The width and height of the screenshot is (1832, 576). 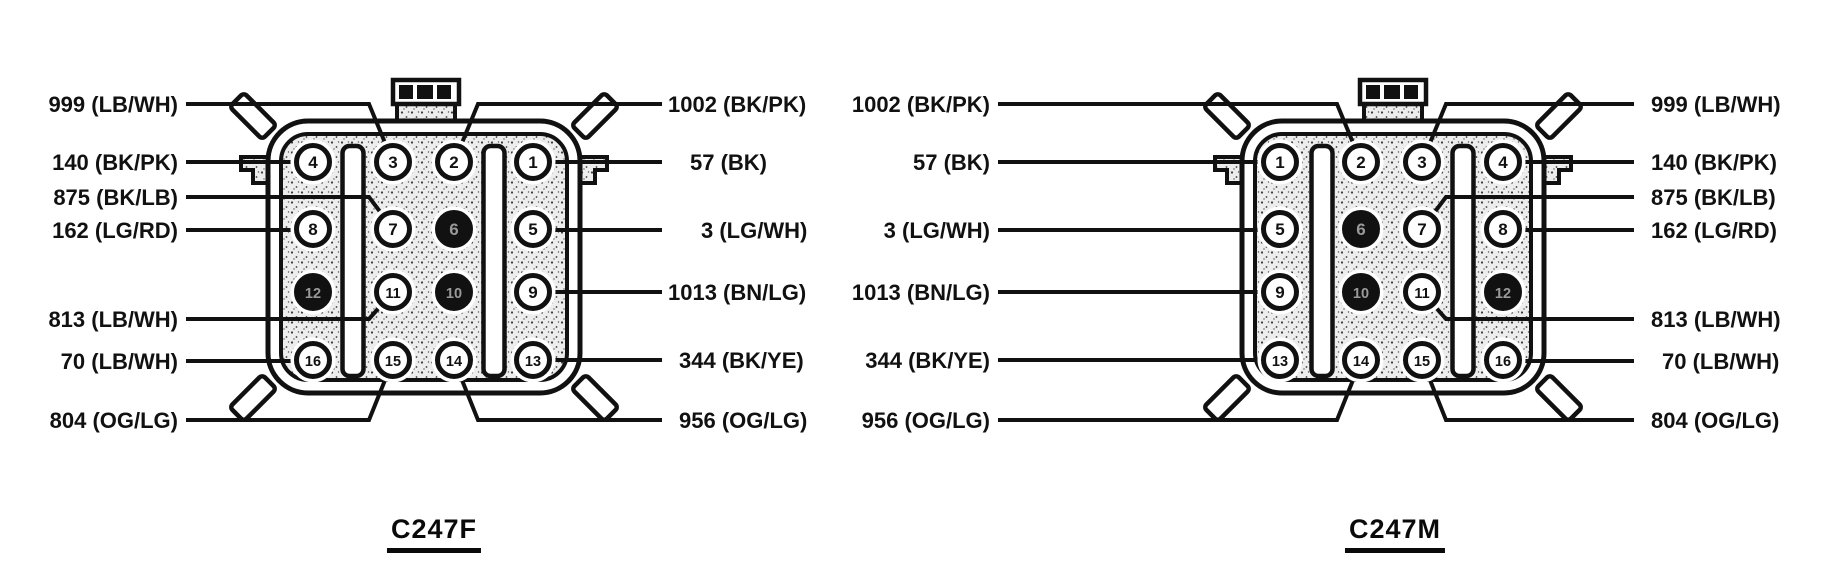 I want to click on pin-11: 11, so click(x=1422, y=292).